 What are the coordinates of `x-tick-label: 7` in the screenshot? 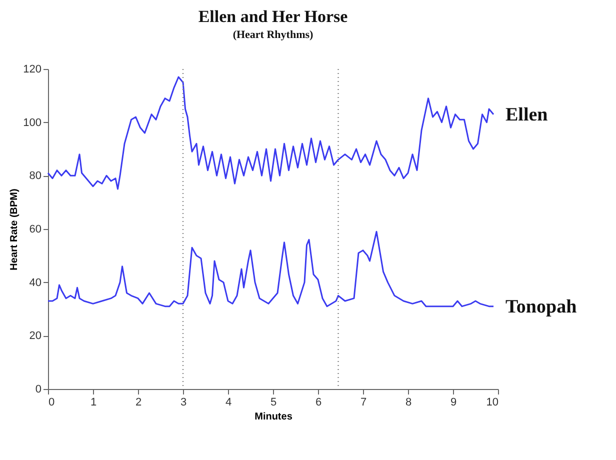 It's located at (363, 402).